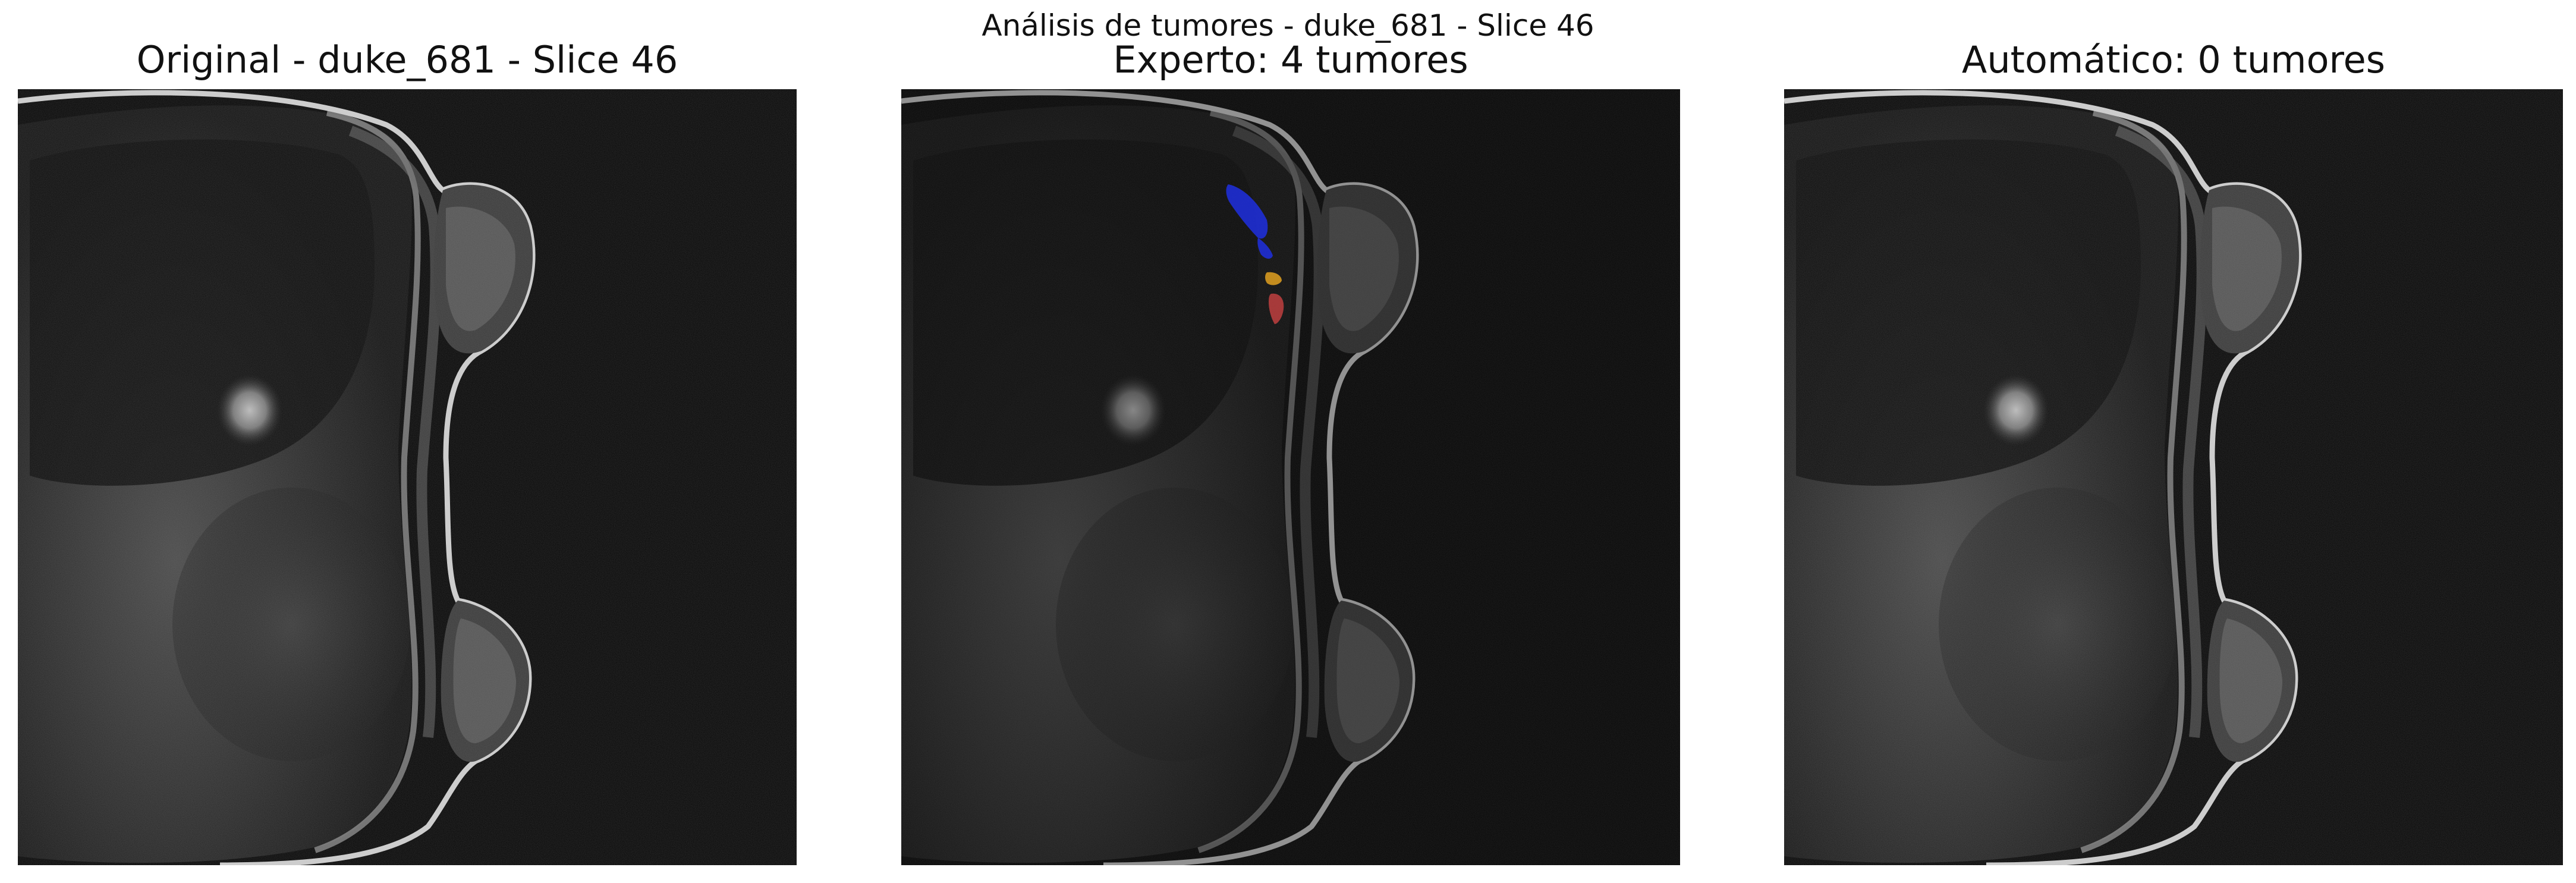  Describe the element at coordinates (407, 59) in the screenshot. I see `panel-title-original: Original - duke_681 - Slice 46` at that location.